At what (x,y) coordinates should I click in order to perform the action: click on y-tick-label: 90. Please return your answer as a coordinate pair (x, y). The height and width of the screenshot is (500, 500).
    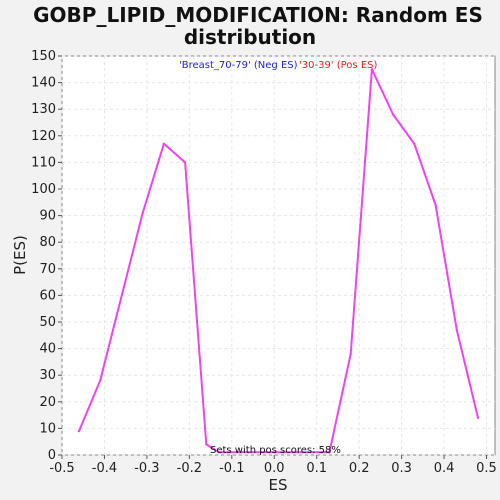
    Looking at the image, I should click on (47, 216).